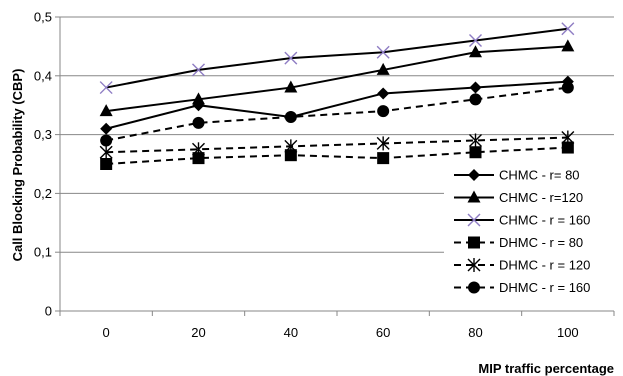 The image size is (623, 376). What do you see at coordinates (198, 332) in the screenshot?
I see `x-tick-label: 20` at bounding box center [198, 332].